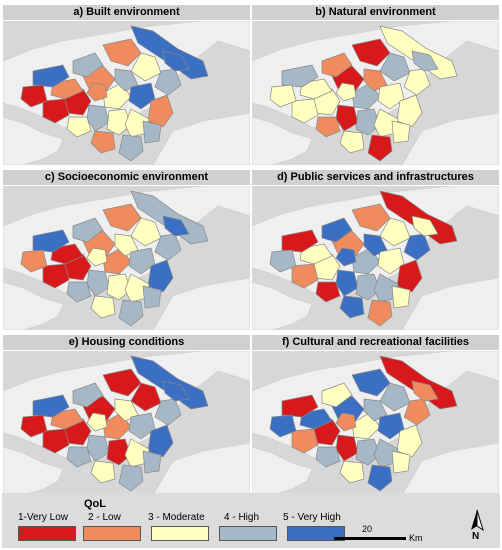 This screenshot has height=550, width=502. What do you see at coordinates (316, 533) in the screenshot?
I see `legend-swatch-very-high` at bounding box center [316, 533].